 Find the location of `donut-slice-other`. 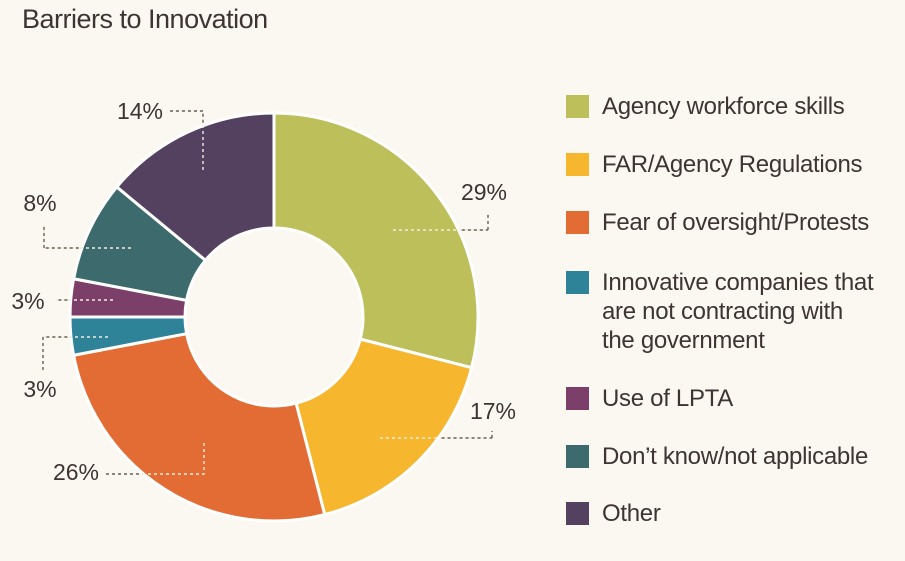

donut-slice-other is located at coordinates (195, 187).